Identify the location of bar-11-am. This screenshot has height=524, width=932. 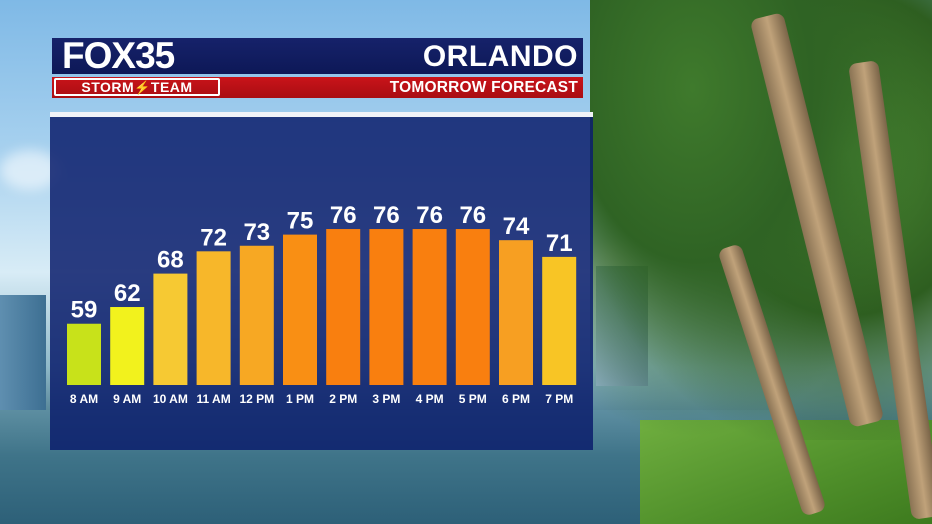
(213, 318).